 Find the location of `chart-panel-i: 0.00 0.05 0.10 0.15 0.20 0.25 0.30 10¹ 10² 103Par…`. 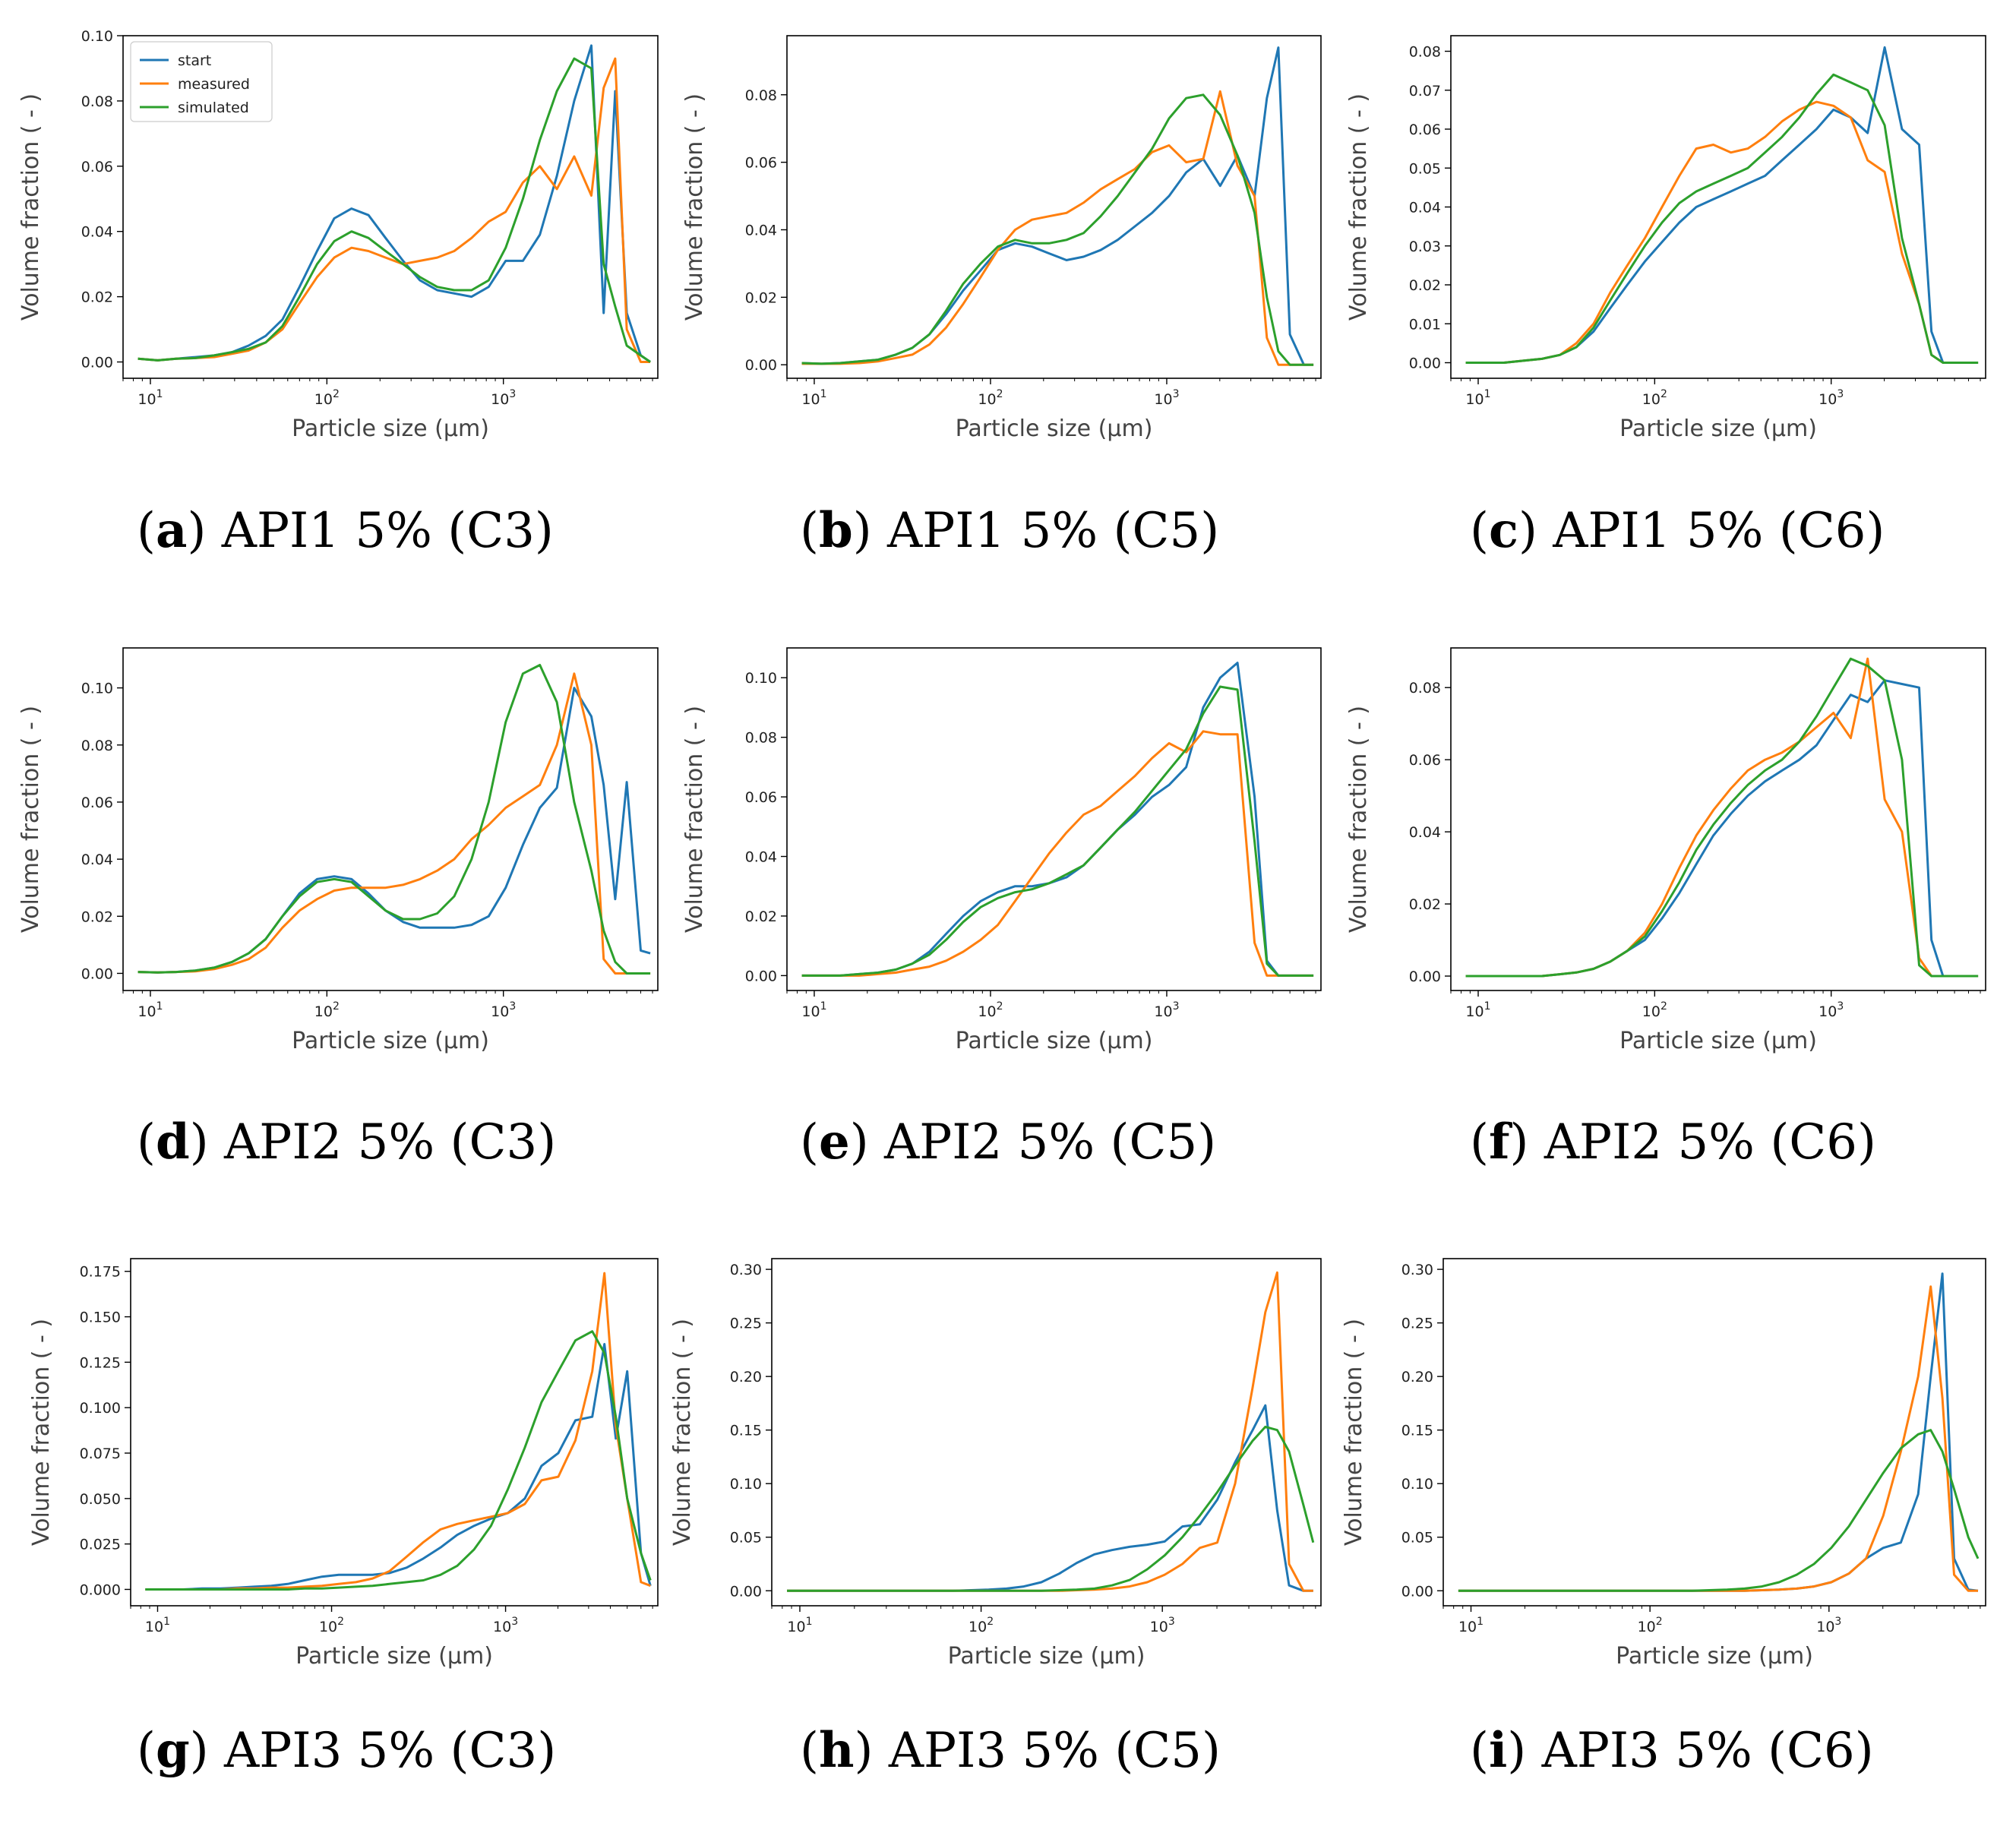

chart-panel-i: 0.00 0.05 0.10 0.15 0.20 0.25 0.30 10¹ 10² 103Par… is located at coordinates (1663, 1519).